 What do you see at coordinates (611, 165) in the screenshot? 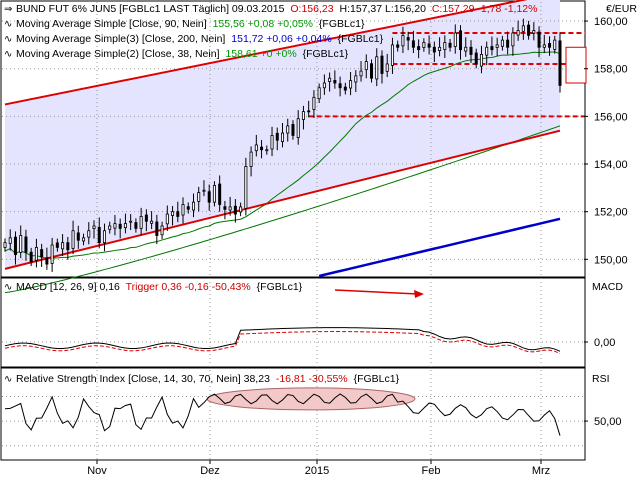
I see `price-tick-label: 154,00` at bounding box center [611, 165].